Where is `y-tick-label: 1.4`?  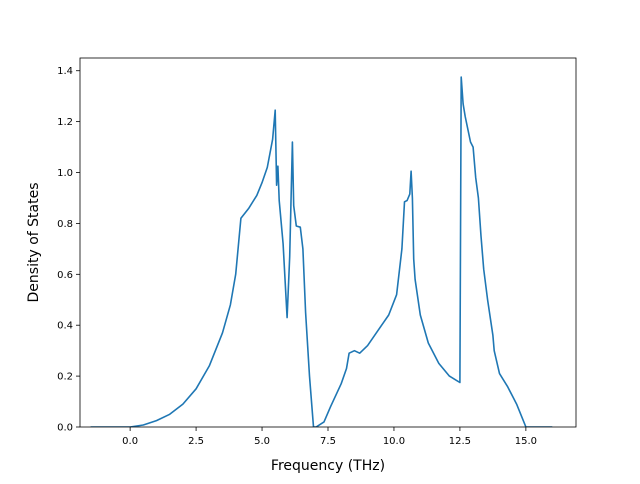 y-tick-label: 1.4 is located at coordinates (65, 71).